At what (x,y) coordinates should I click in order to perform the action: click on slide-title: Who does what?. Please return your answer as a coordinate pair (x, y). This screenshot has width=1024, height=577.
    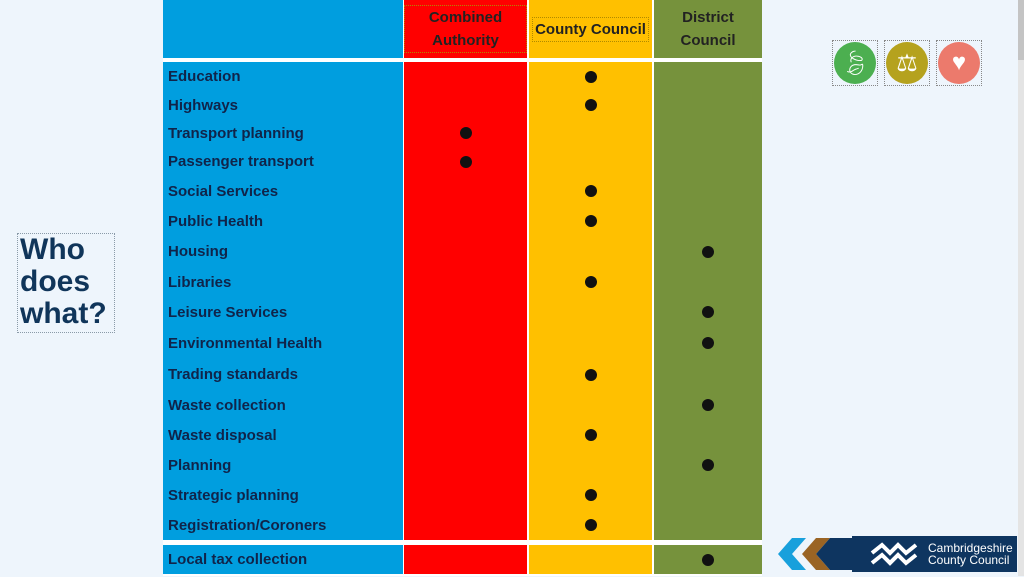
    Looking at the image, I should click on (66, 283).